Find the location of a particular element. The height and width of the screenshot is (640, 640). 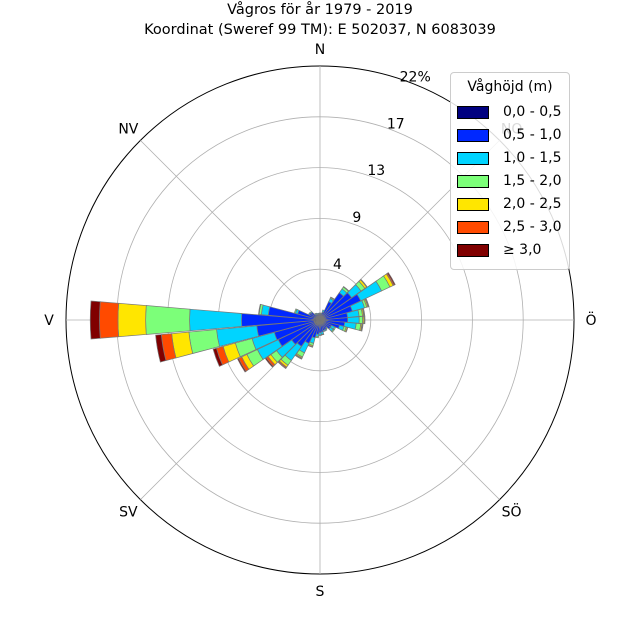

direction-label: V is located at coordinates (49, 321).